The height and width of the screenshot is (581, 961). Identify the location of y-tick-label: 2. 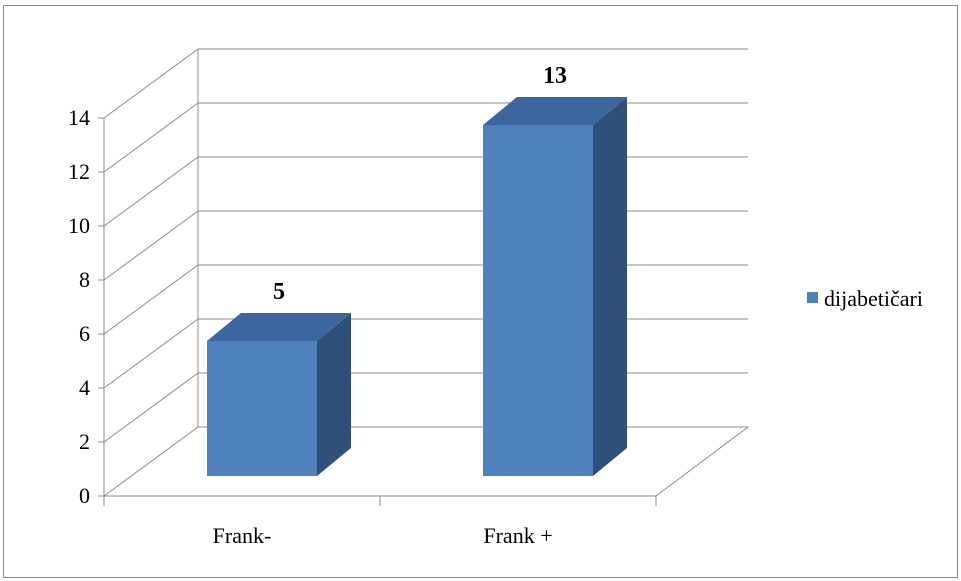
(84, 441).